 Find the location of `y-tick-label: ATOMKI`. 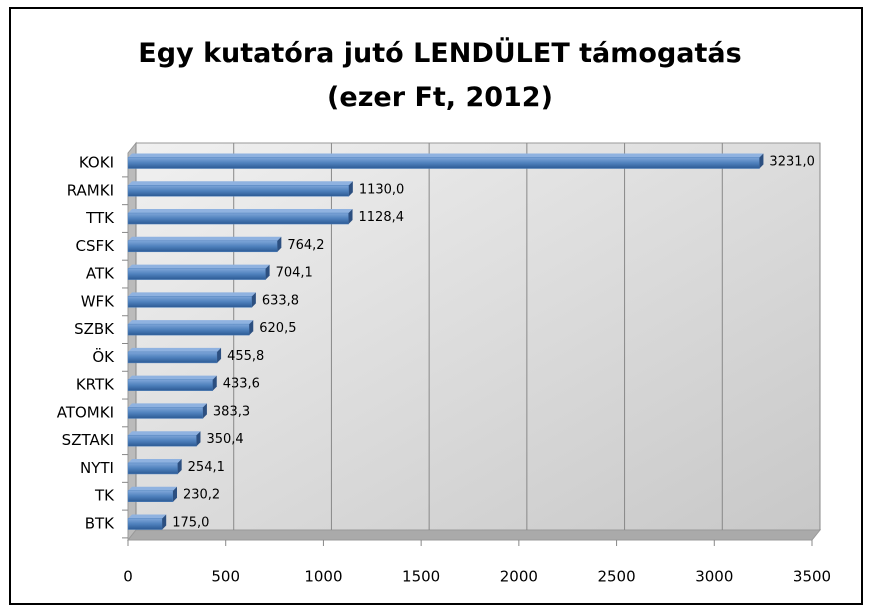

y-tick-label: ATOMKI is located at coordinates (85, 412).